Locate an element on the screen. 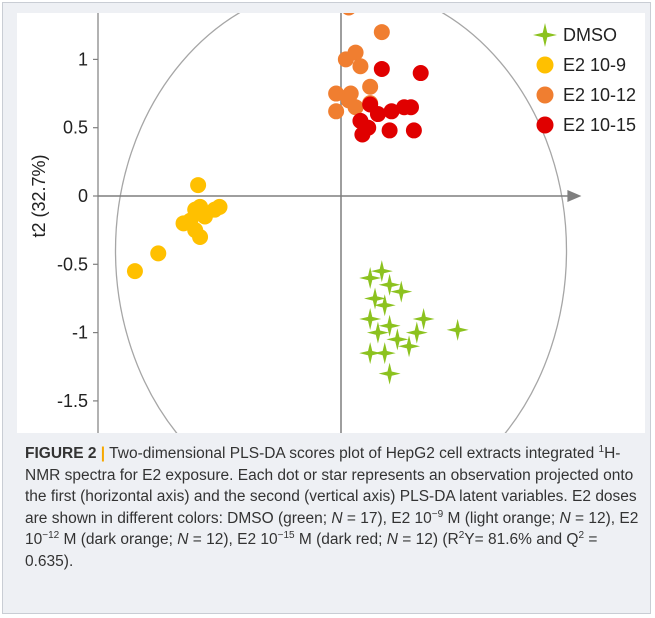  legend-label: E2 10-12 is located at coordinates (599, 95).